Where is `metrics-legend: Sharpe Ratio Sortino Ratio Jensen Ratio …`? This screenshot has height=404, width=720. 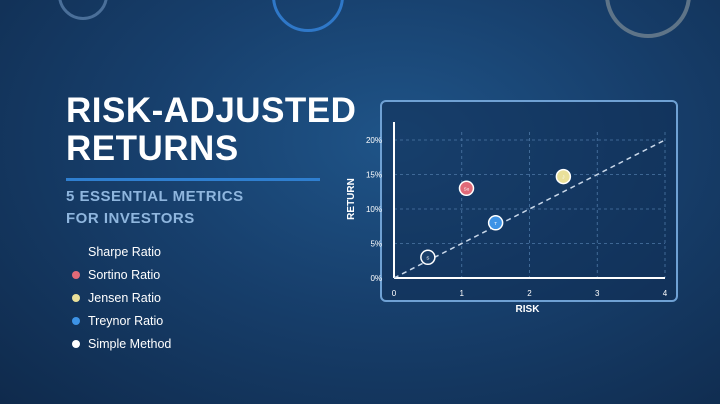 metrics-legend: Sharpe Ratio Sortino Ratio Jensen Ratio … is located at coordinates (121, 297).